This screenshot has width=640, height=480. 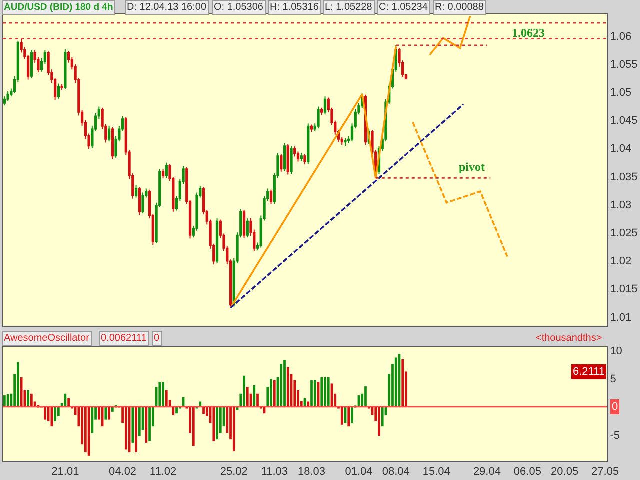 I want to click on x-tick-label: 04.02, so click(x=123, y=472).